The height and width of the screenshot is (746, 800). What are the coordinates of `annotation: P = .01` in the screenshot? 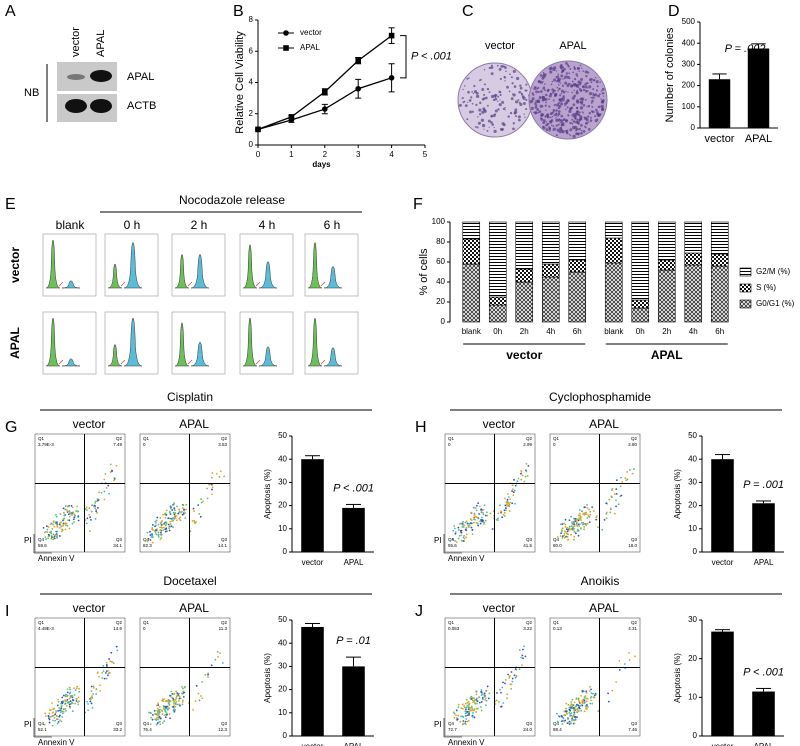 It's located at (353, 641).